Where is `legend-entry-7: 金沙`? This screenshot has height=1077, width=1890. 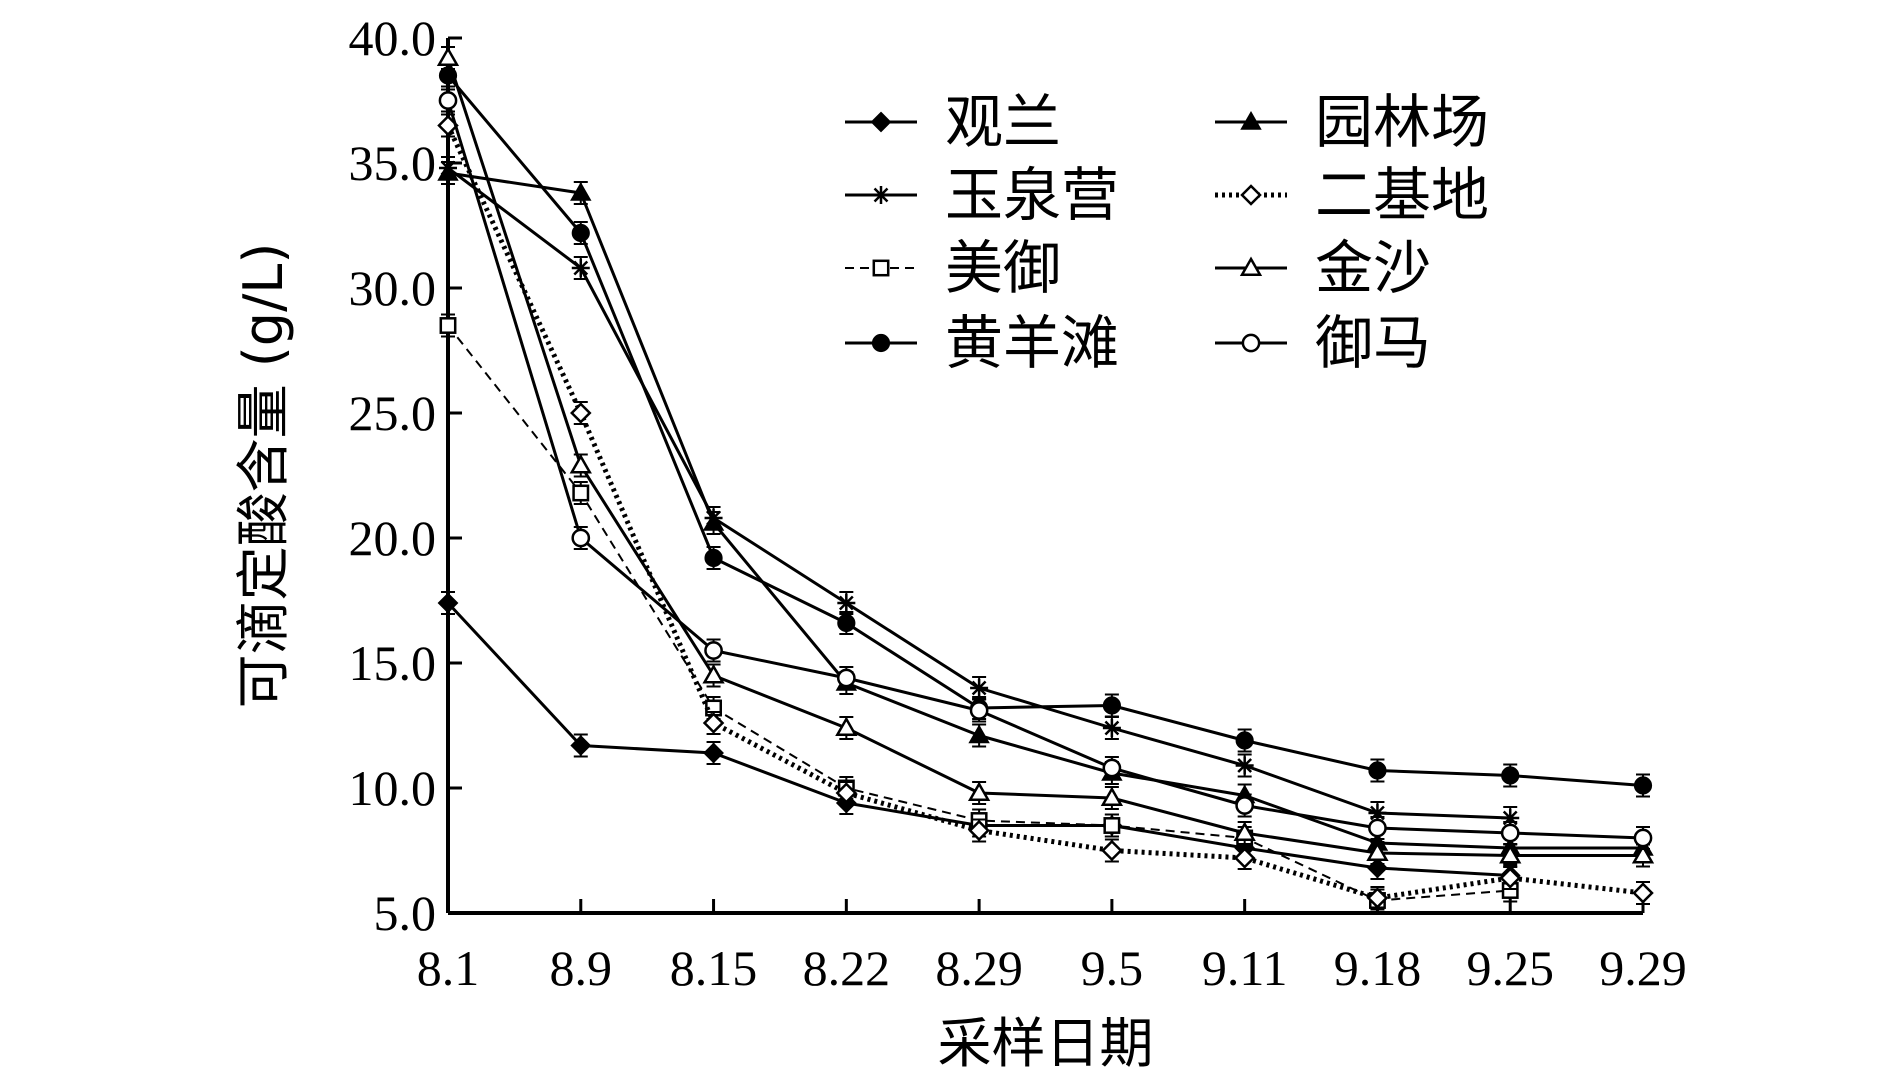 legend-entry-7: 金沙 is located at coordinates (1323, 268).